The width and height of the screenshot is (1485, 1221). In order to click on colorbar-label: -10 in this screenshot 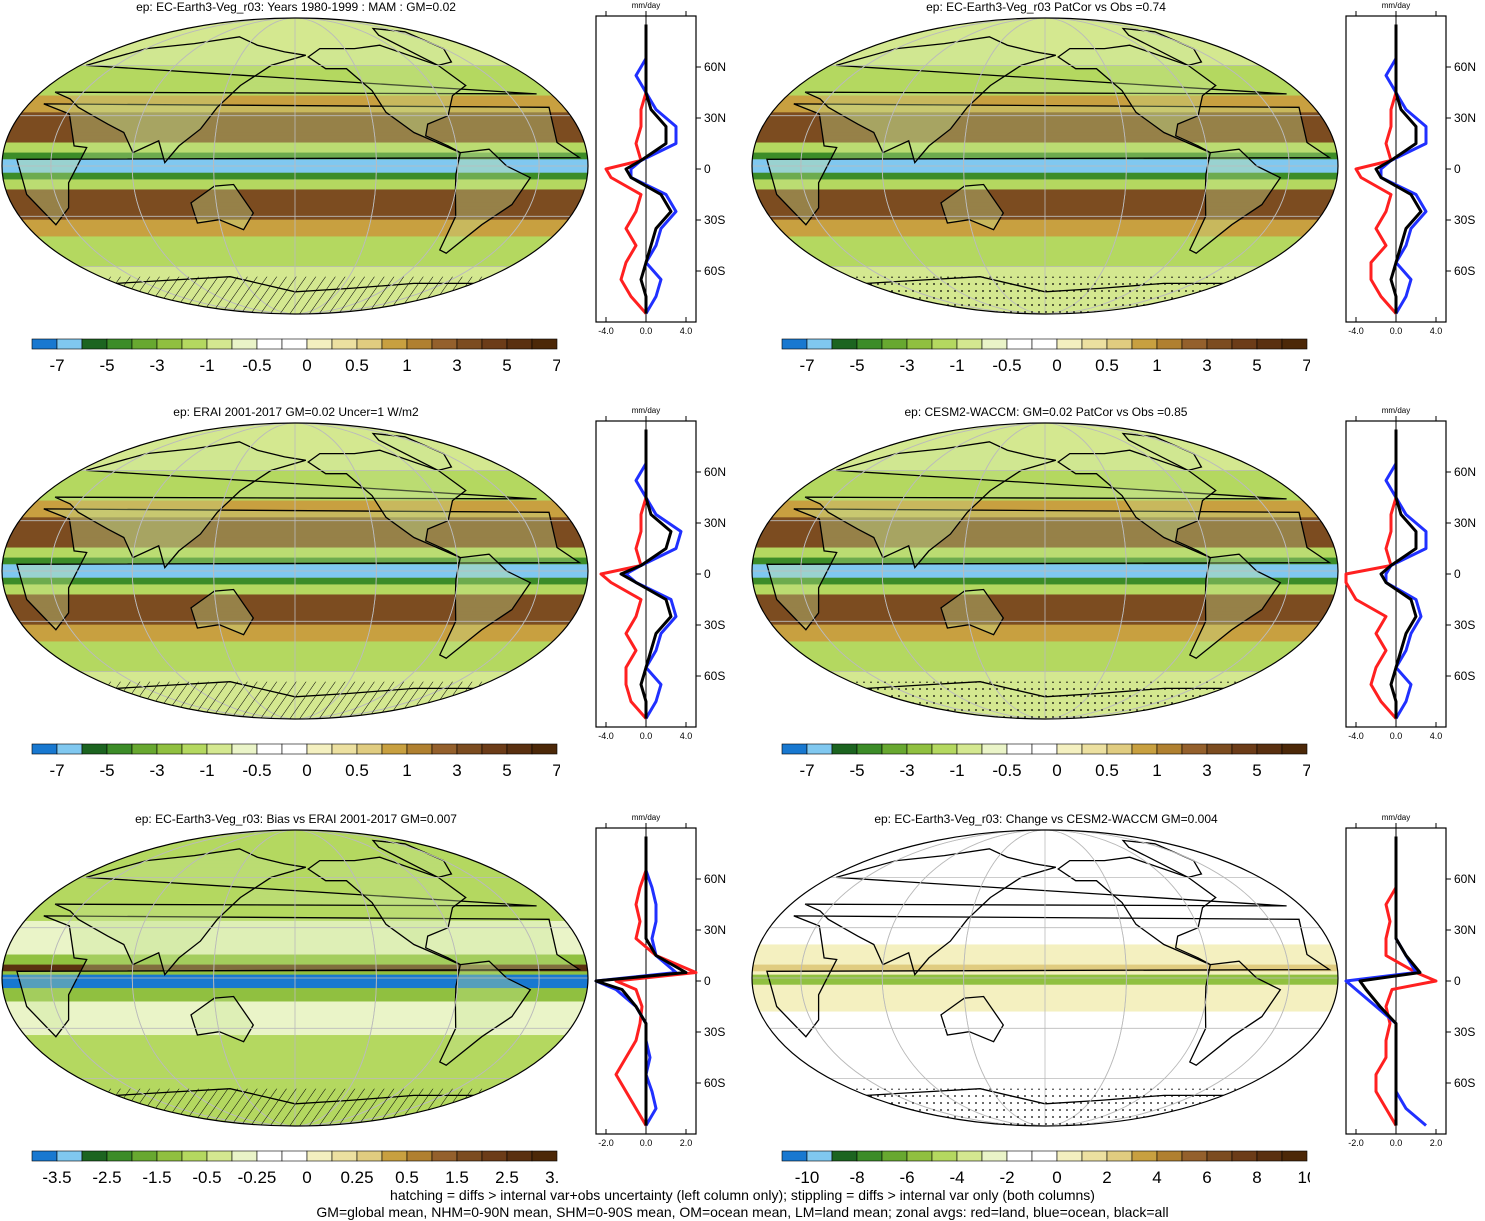, I will do `click(807, 1177)`.